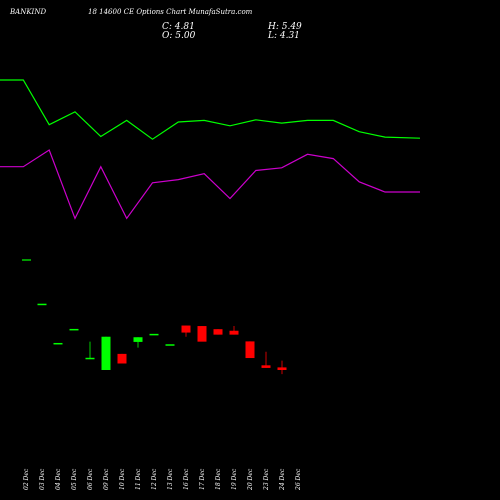 Image resolution: width=500 pixels, height=500 pixels. Describe the element at coordinates (298, 479) in the screenshot. I see `x-tick-label: 26 Dec` at that location.